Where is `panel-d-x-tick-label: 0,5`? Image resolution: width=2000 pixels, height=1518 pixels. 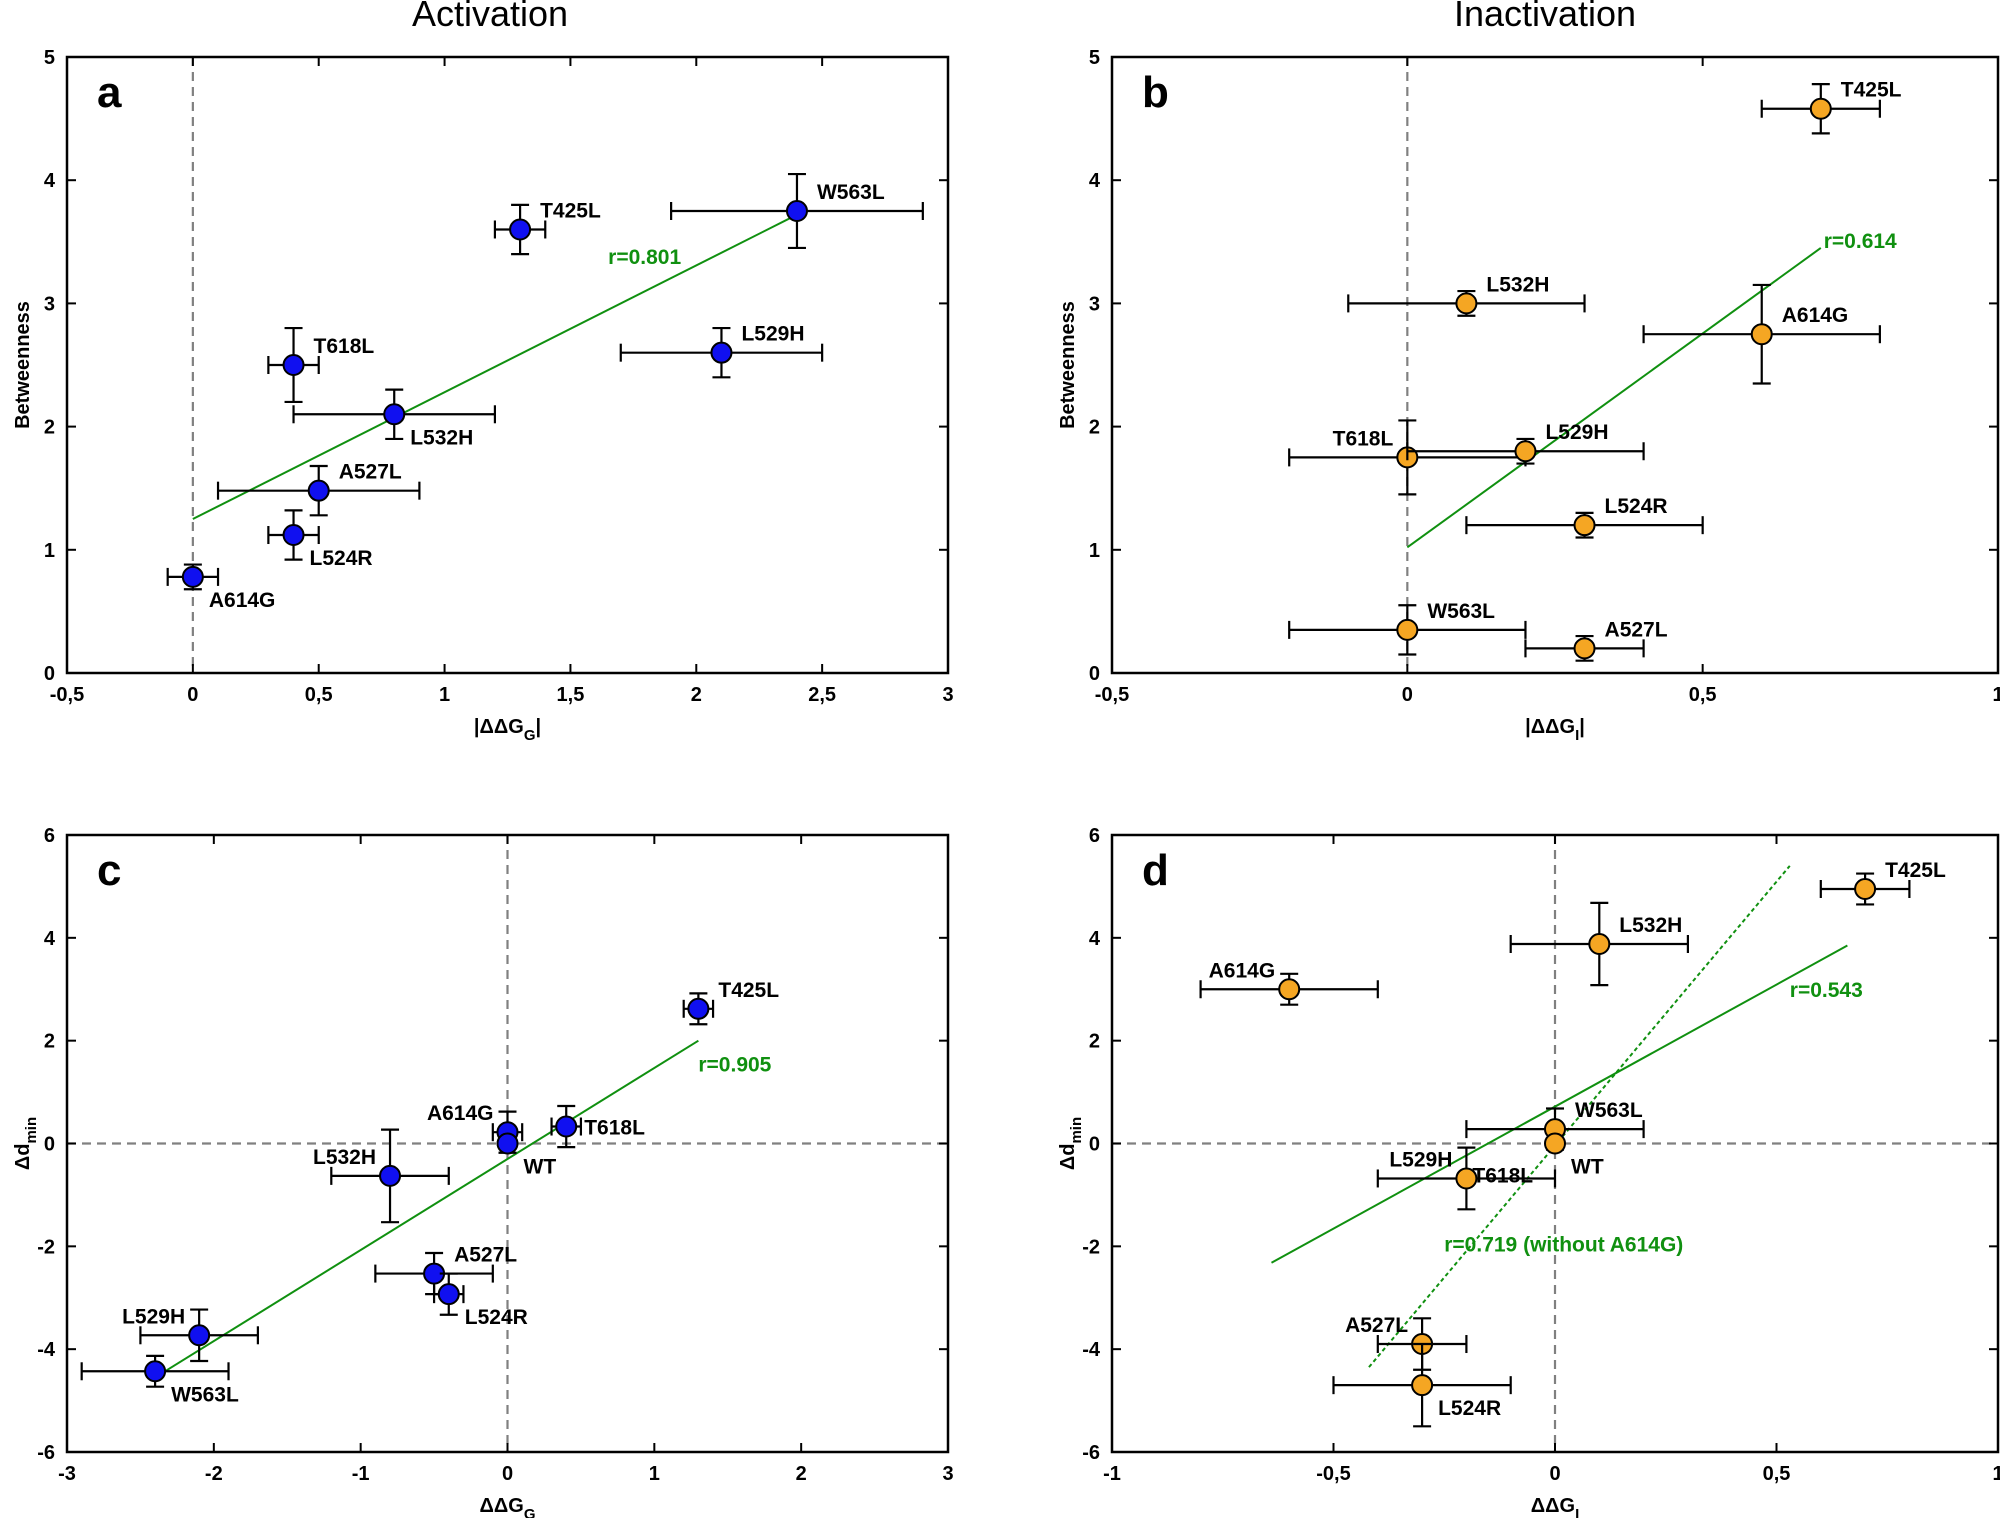
panel-d-x-tick-label: 0,5 is located at coordinates (1777, 1474).